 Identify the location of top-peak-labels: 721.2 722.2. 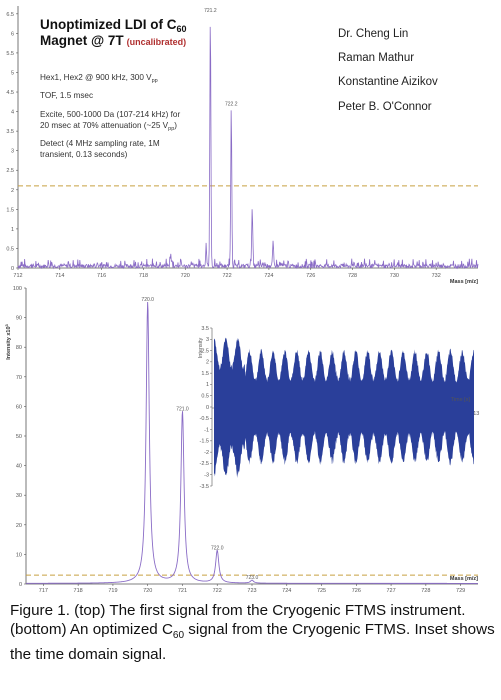
(221, 58).